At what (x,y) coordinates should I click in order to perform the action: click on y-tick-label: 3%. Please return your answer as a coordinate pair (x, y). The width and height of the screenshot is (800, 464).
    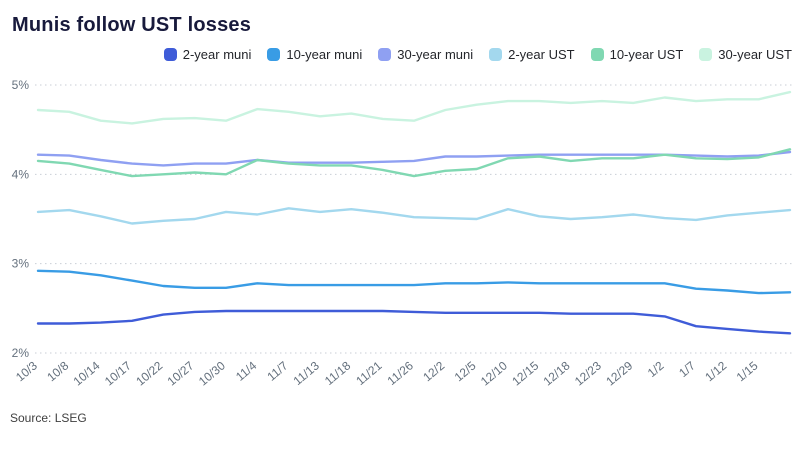
    Looking at the image, I should click on (21, 264).